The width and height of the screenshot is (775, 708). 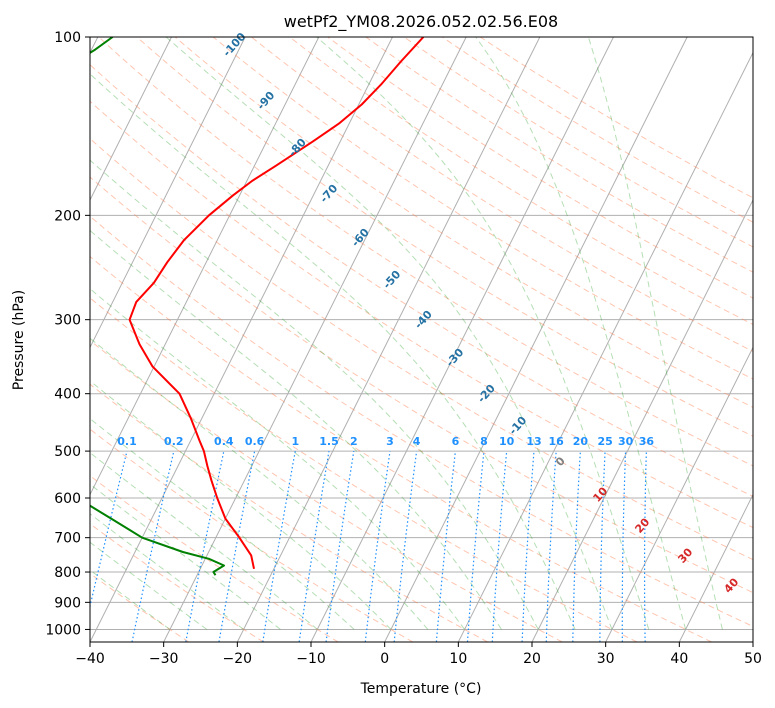 I want to click on x-tick-label: 20, so click(x=532, y=659).